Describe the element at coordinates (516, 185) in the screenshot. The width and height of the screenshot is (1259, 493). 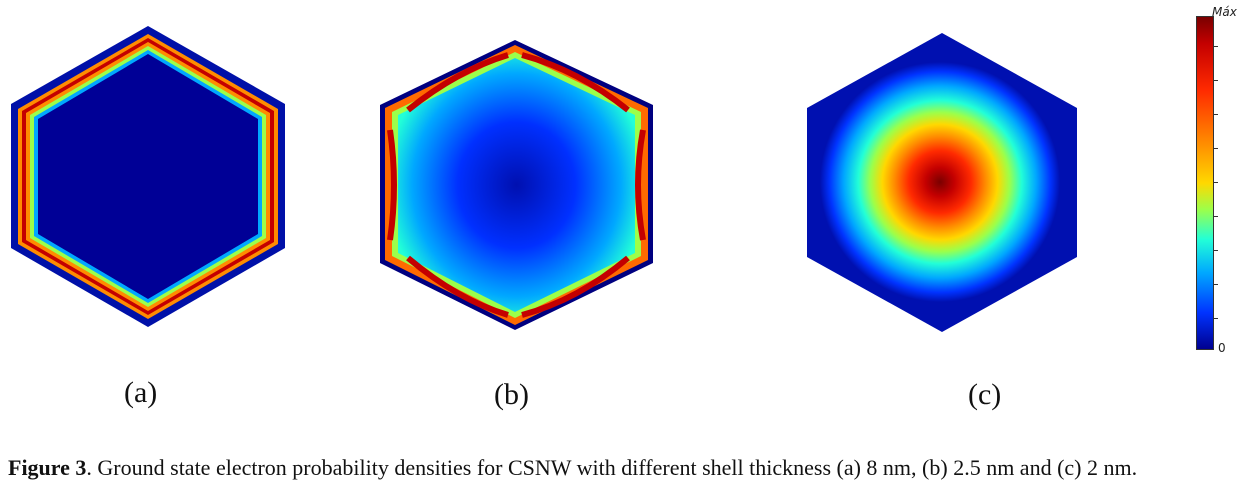
I see `panel-b-hexagon` at that location.